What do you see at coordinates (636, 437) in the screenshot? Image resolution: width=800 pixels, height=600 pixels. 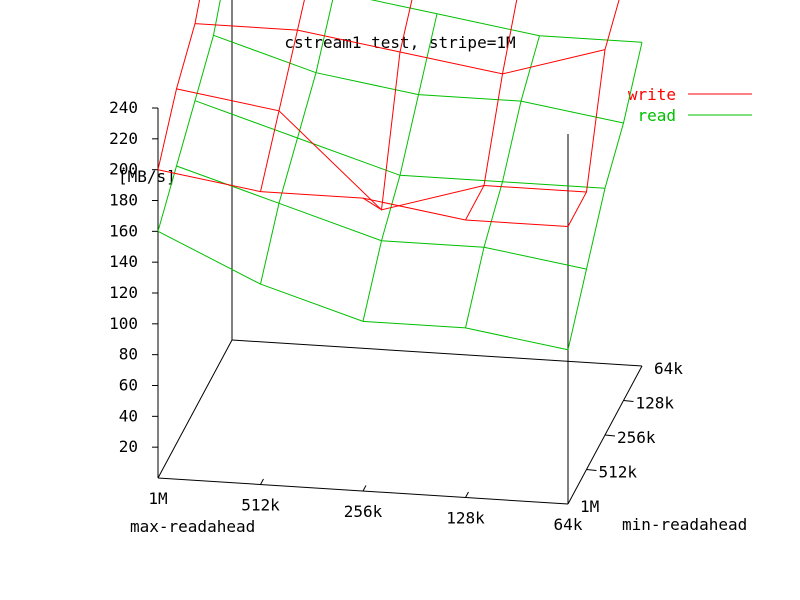 I see `y-tick-label: 256k` at bounding box center [636, 437].